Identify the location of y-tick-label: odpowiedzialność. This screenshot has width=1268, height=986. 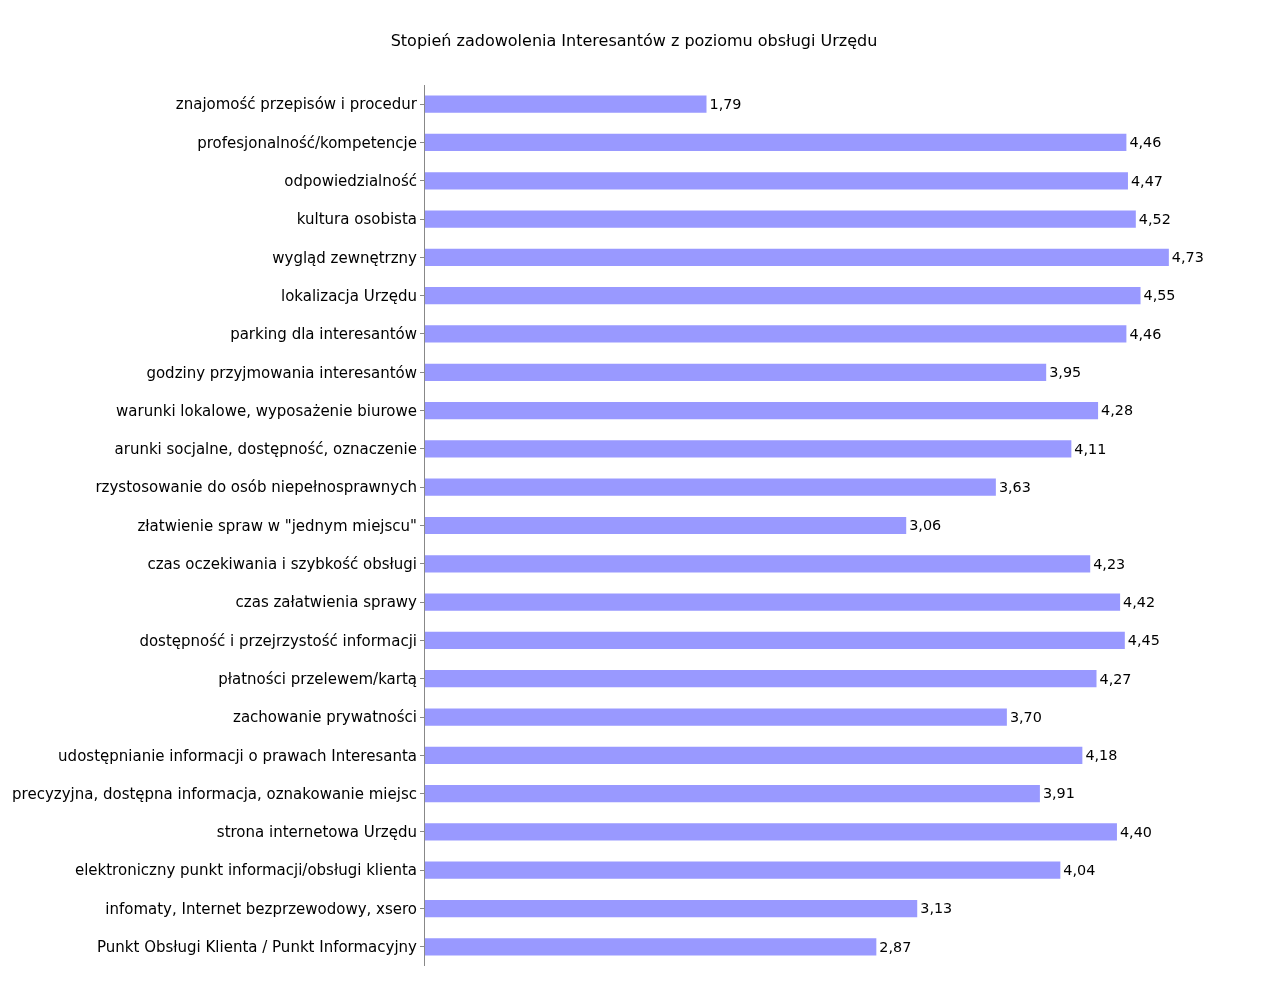
(350, 181).